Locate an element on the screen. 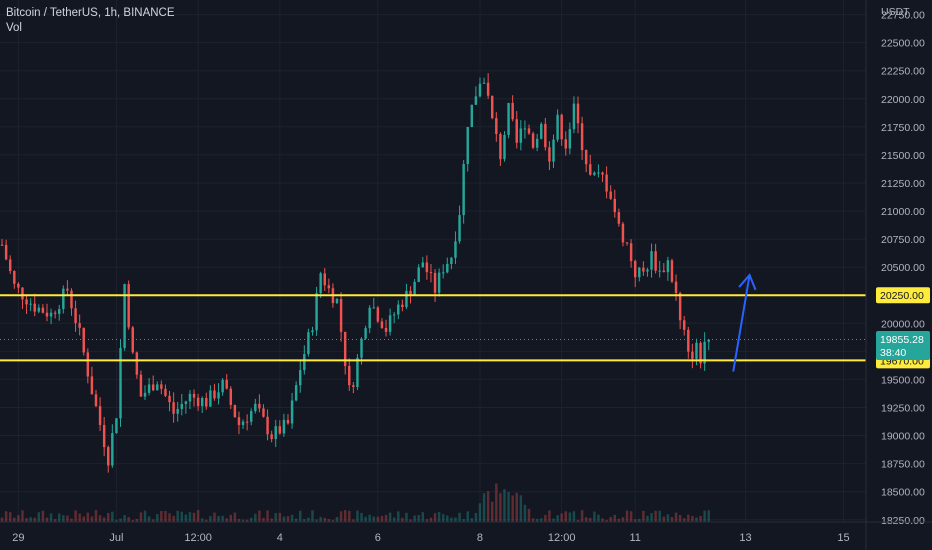 The height and width of the screenshot is (550, 932). volume-indicator-label: Vol is located at coordinates (14, 28).